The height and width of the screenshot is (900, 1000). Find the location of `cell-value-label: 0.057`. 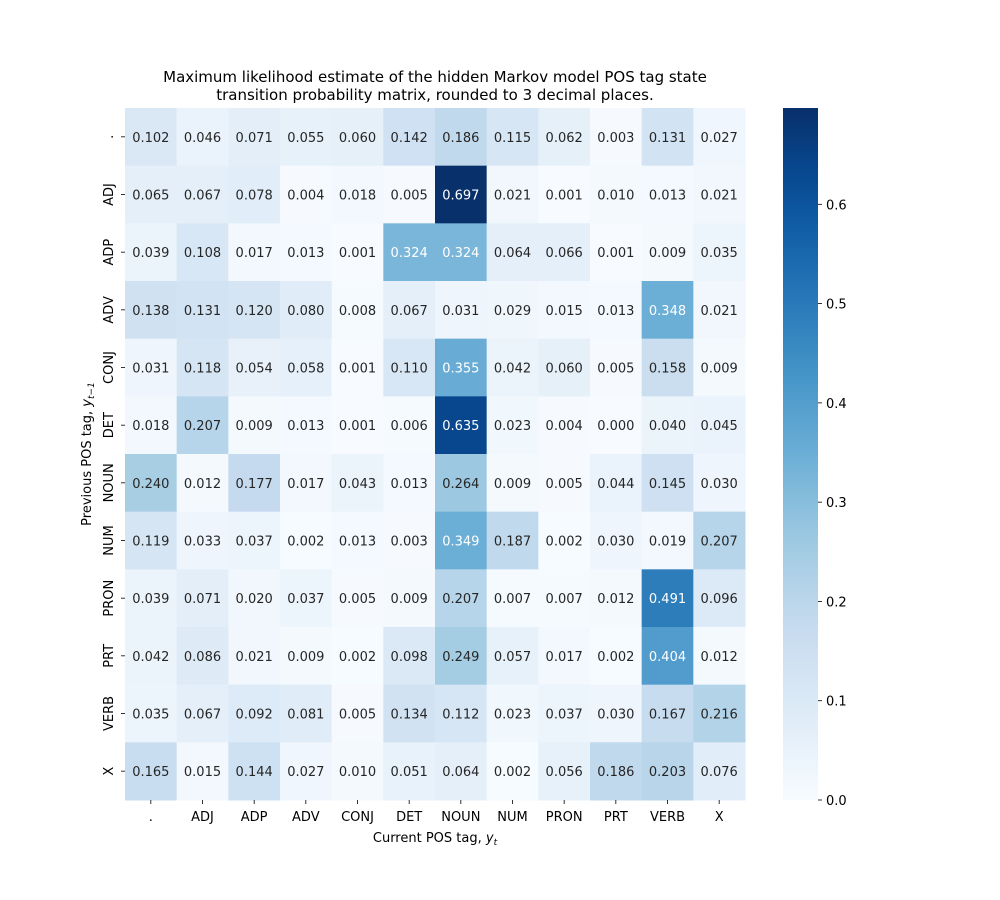

cell-value-label: 0.057 is located at coordinates (512, 657).